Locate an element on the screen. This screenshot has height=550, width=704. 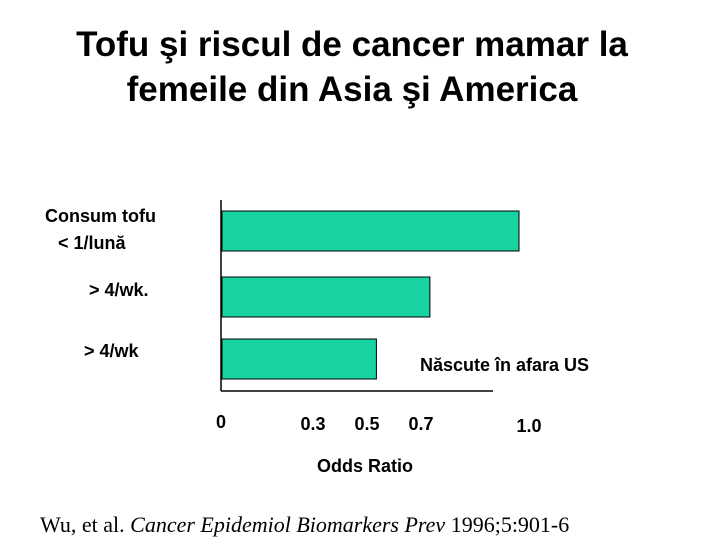
category-labels-group: Consum tofu < 1/lună > 4/wk. > 4/wk is located at coordinates (100, 283).